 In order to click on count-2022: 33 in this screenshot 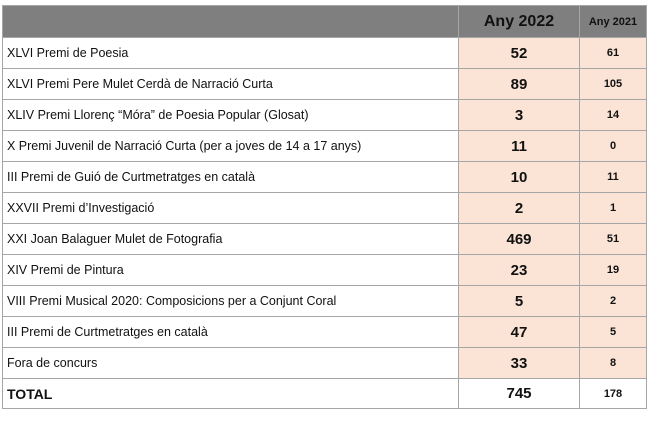, I will do `click(519, 363)`.